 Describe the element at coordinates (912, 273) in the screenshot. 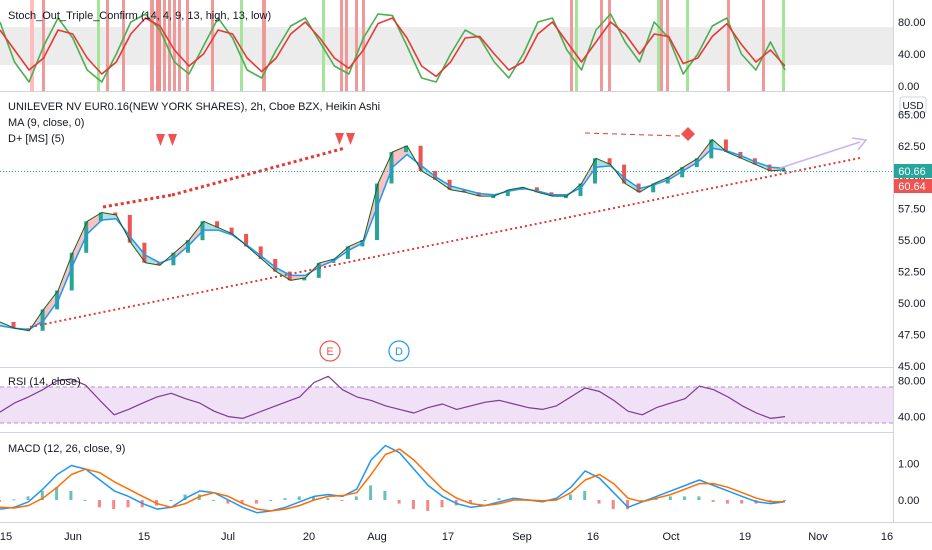

I see `y-tick-label: 52.50` at that location.